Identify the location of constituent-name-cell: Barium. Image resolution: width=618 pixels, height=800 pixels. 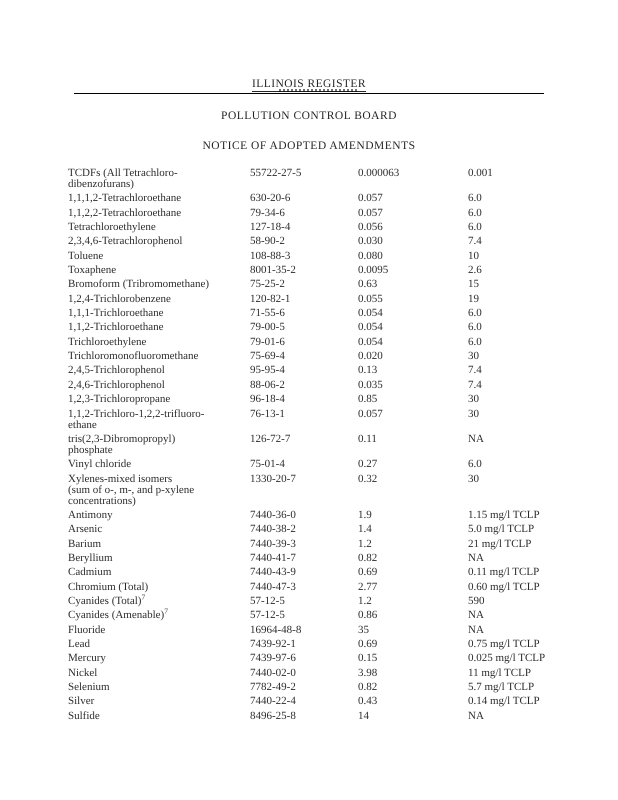
(159, 545).